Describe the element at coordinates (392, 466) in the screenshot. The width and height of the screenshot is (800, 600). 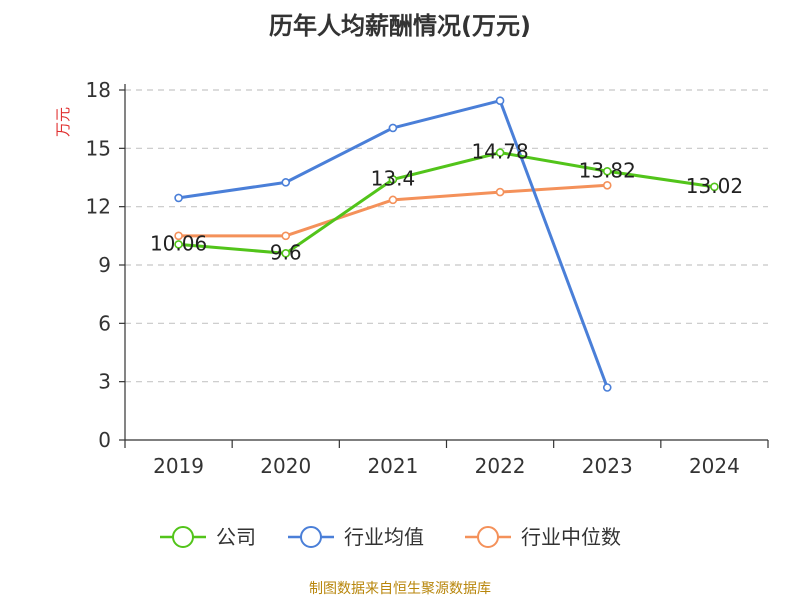
I see `x-tick-label: 2021` at that location.